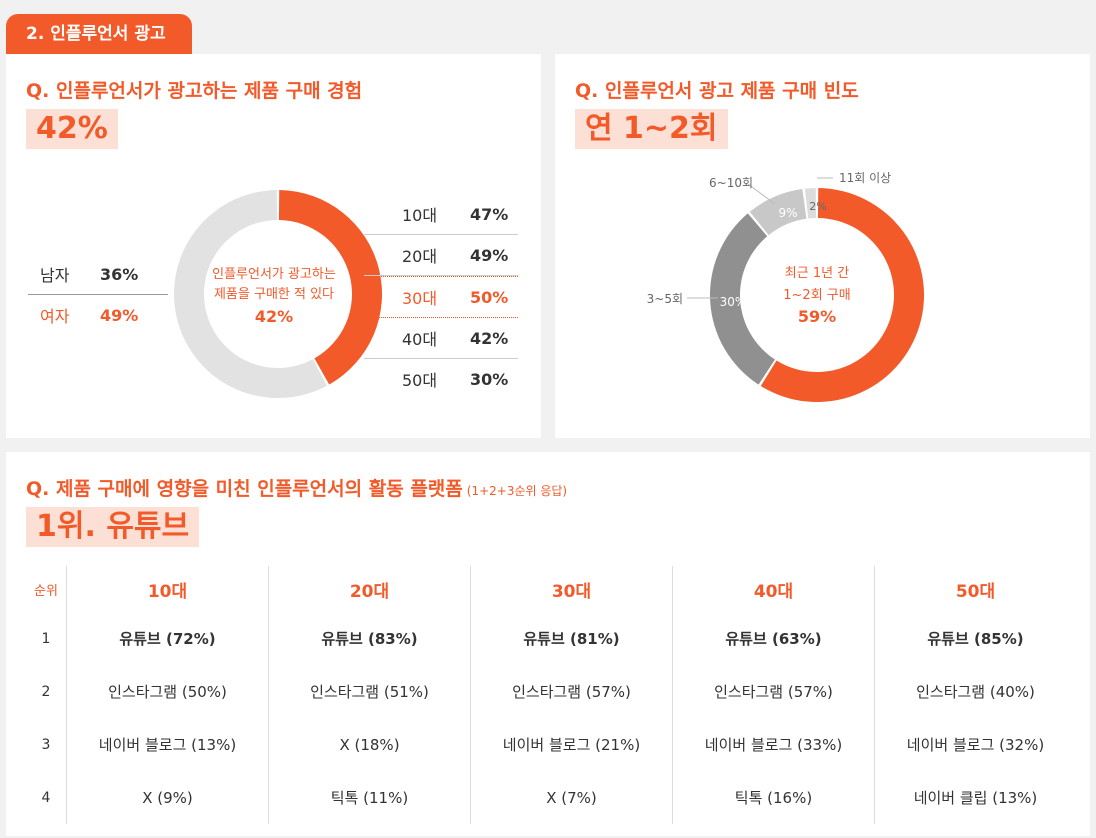 The height and width of the screenshot is (838, 1096). Describe the element at coordinates (420, 380) in the screenshot. I see `age-label: 50대` at that location.